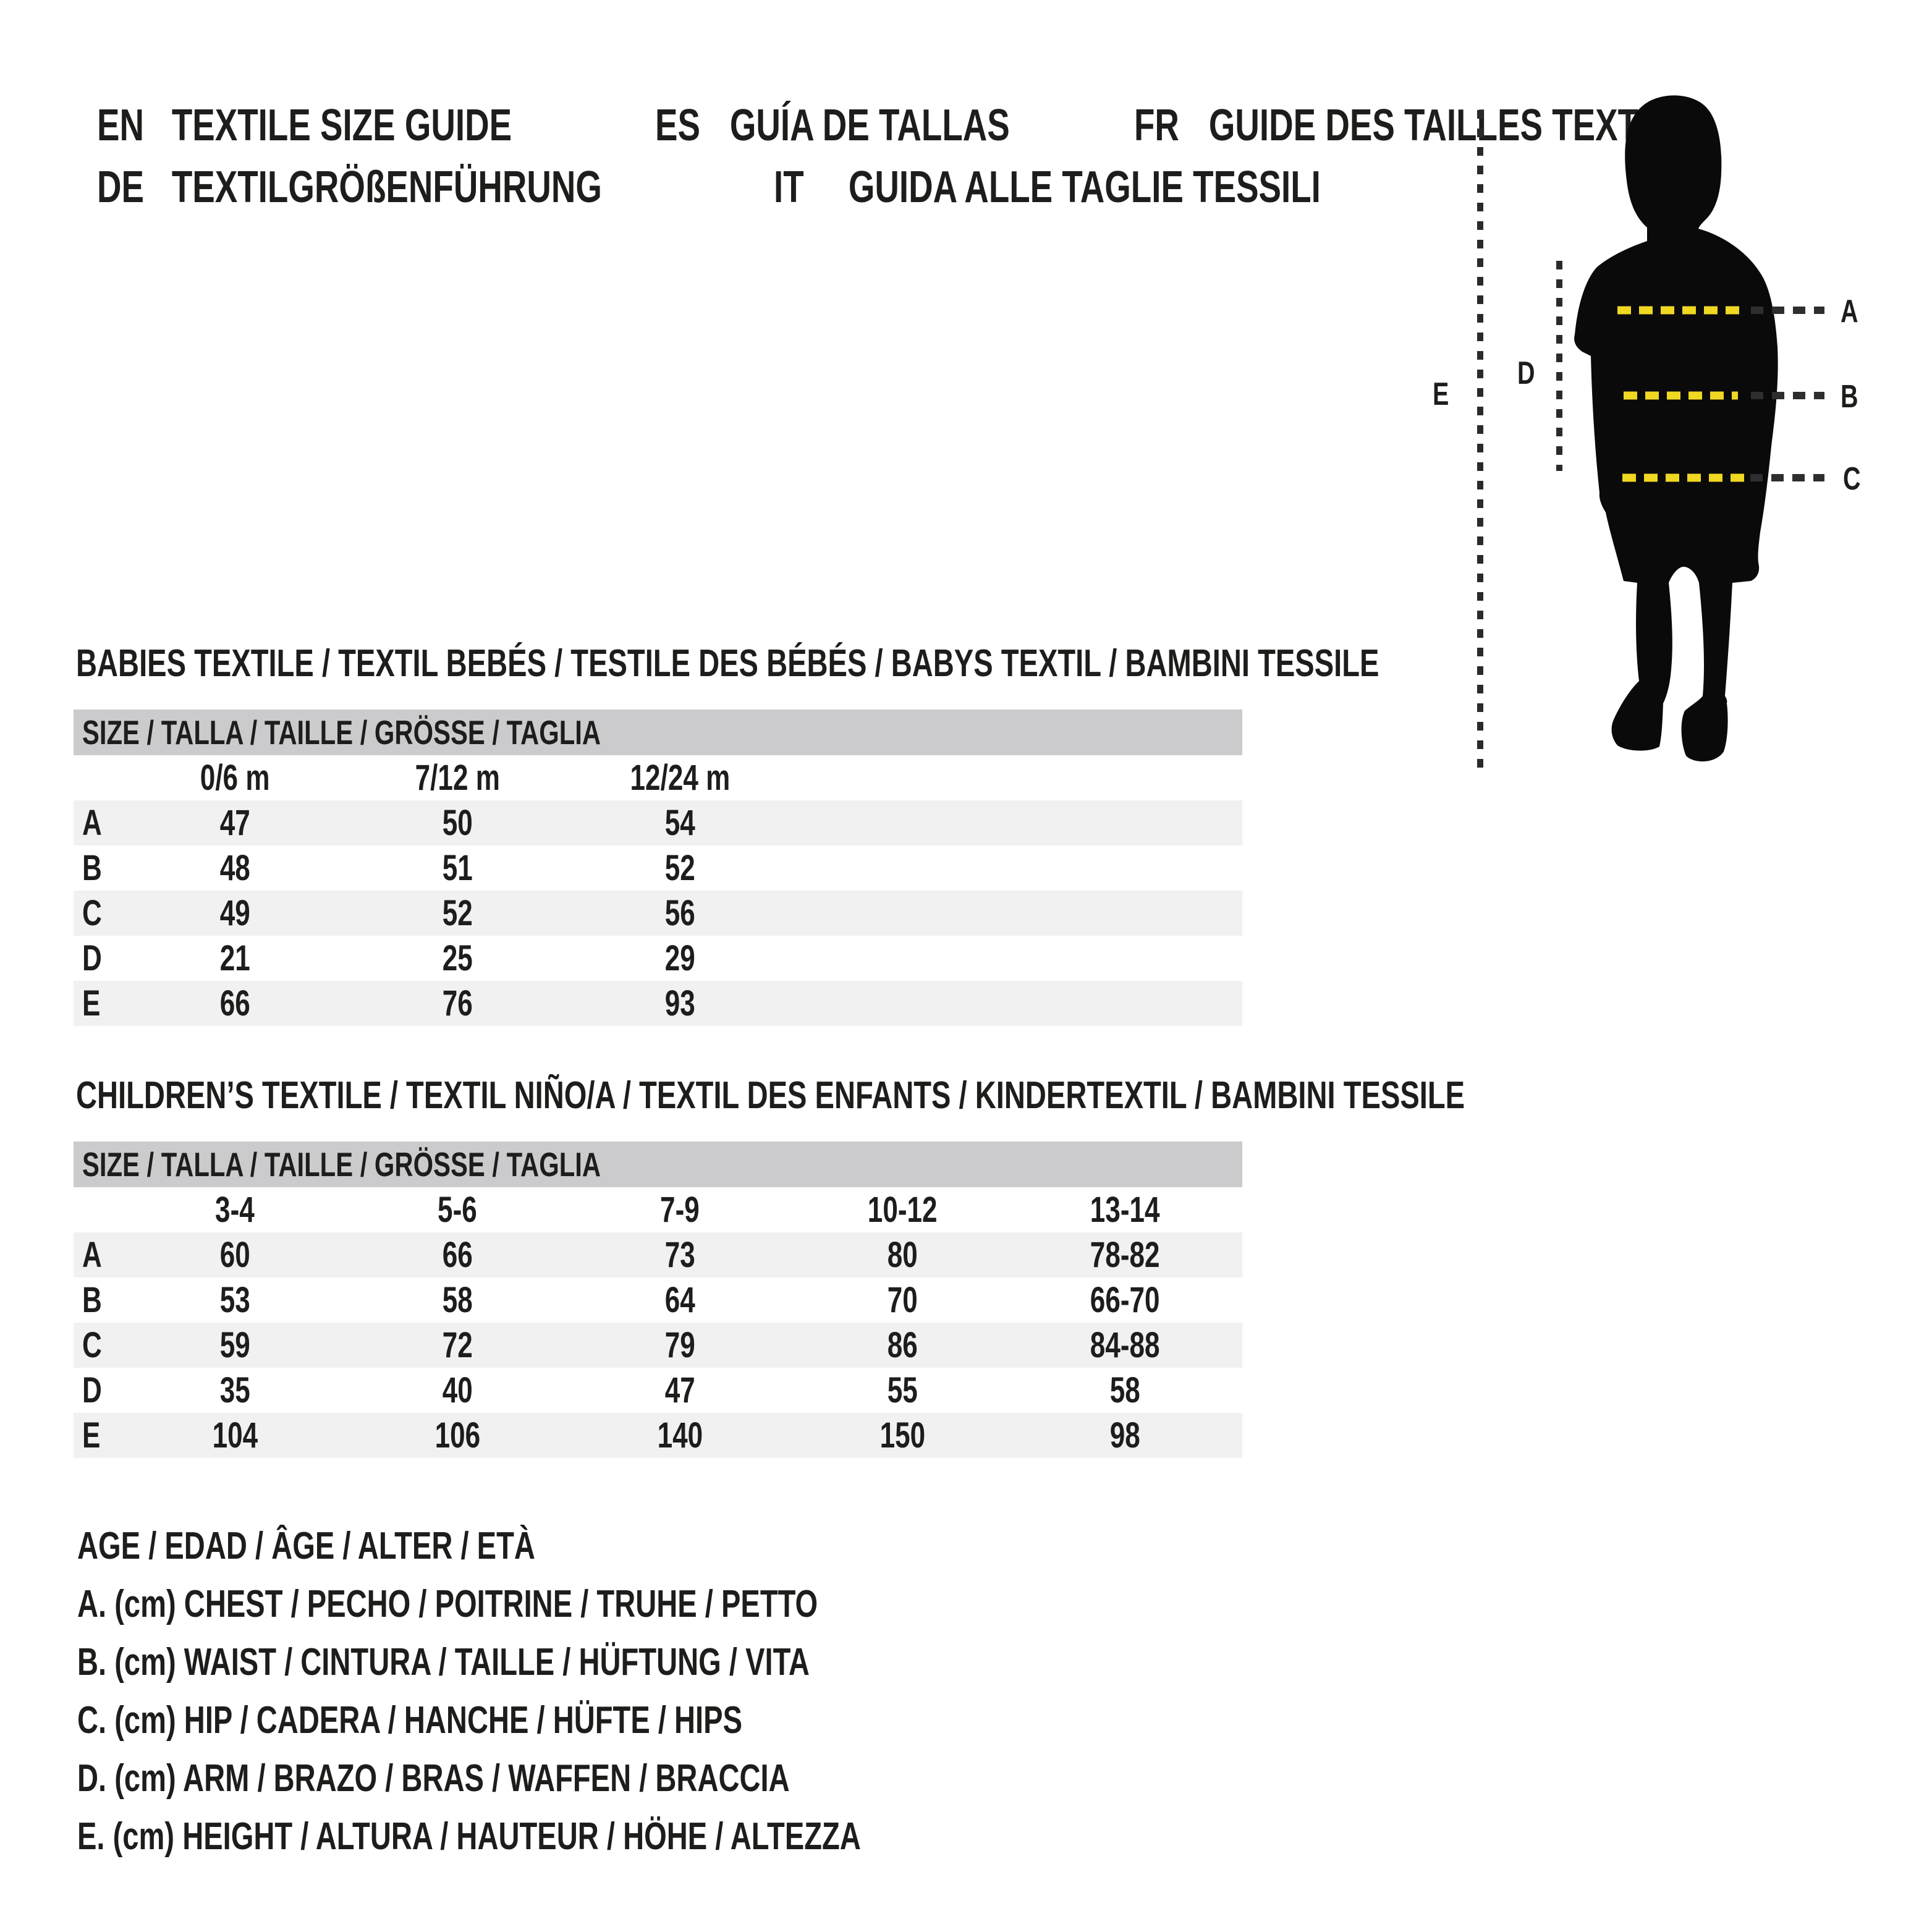 The height and width of the screenshot is (1932, 1932). I want to click on value-cell: 79, so click(679, 1345).